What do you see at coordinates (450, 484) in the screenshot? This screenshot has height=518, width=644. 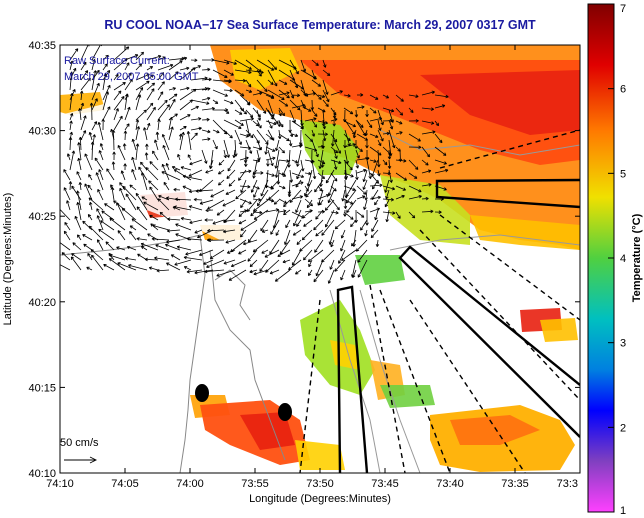 I see `x-tick-label: 73:40` at bounding box center [450, 484].